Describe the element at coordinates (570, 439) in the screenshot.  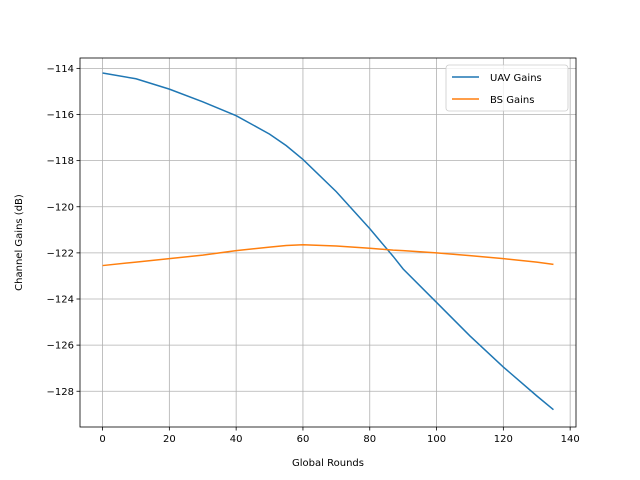
I see `x-tick-label: 140` at that location.